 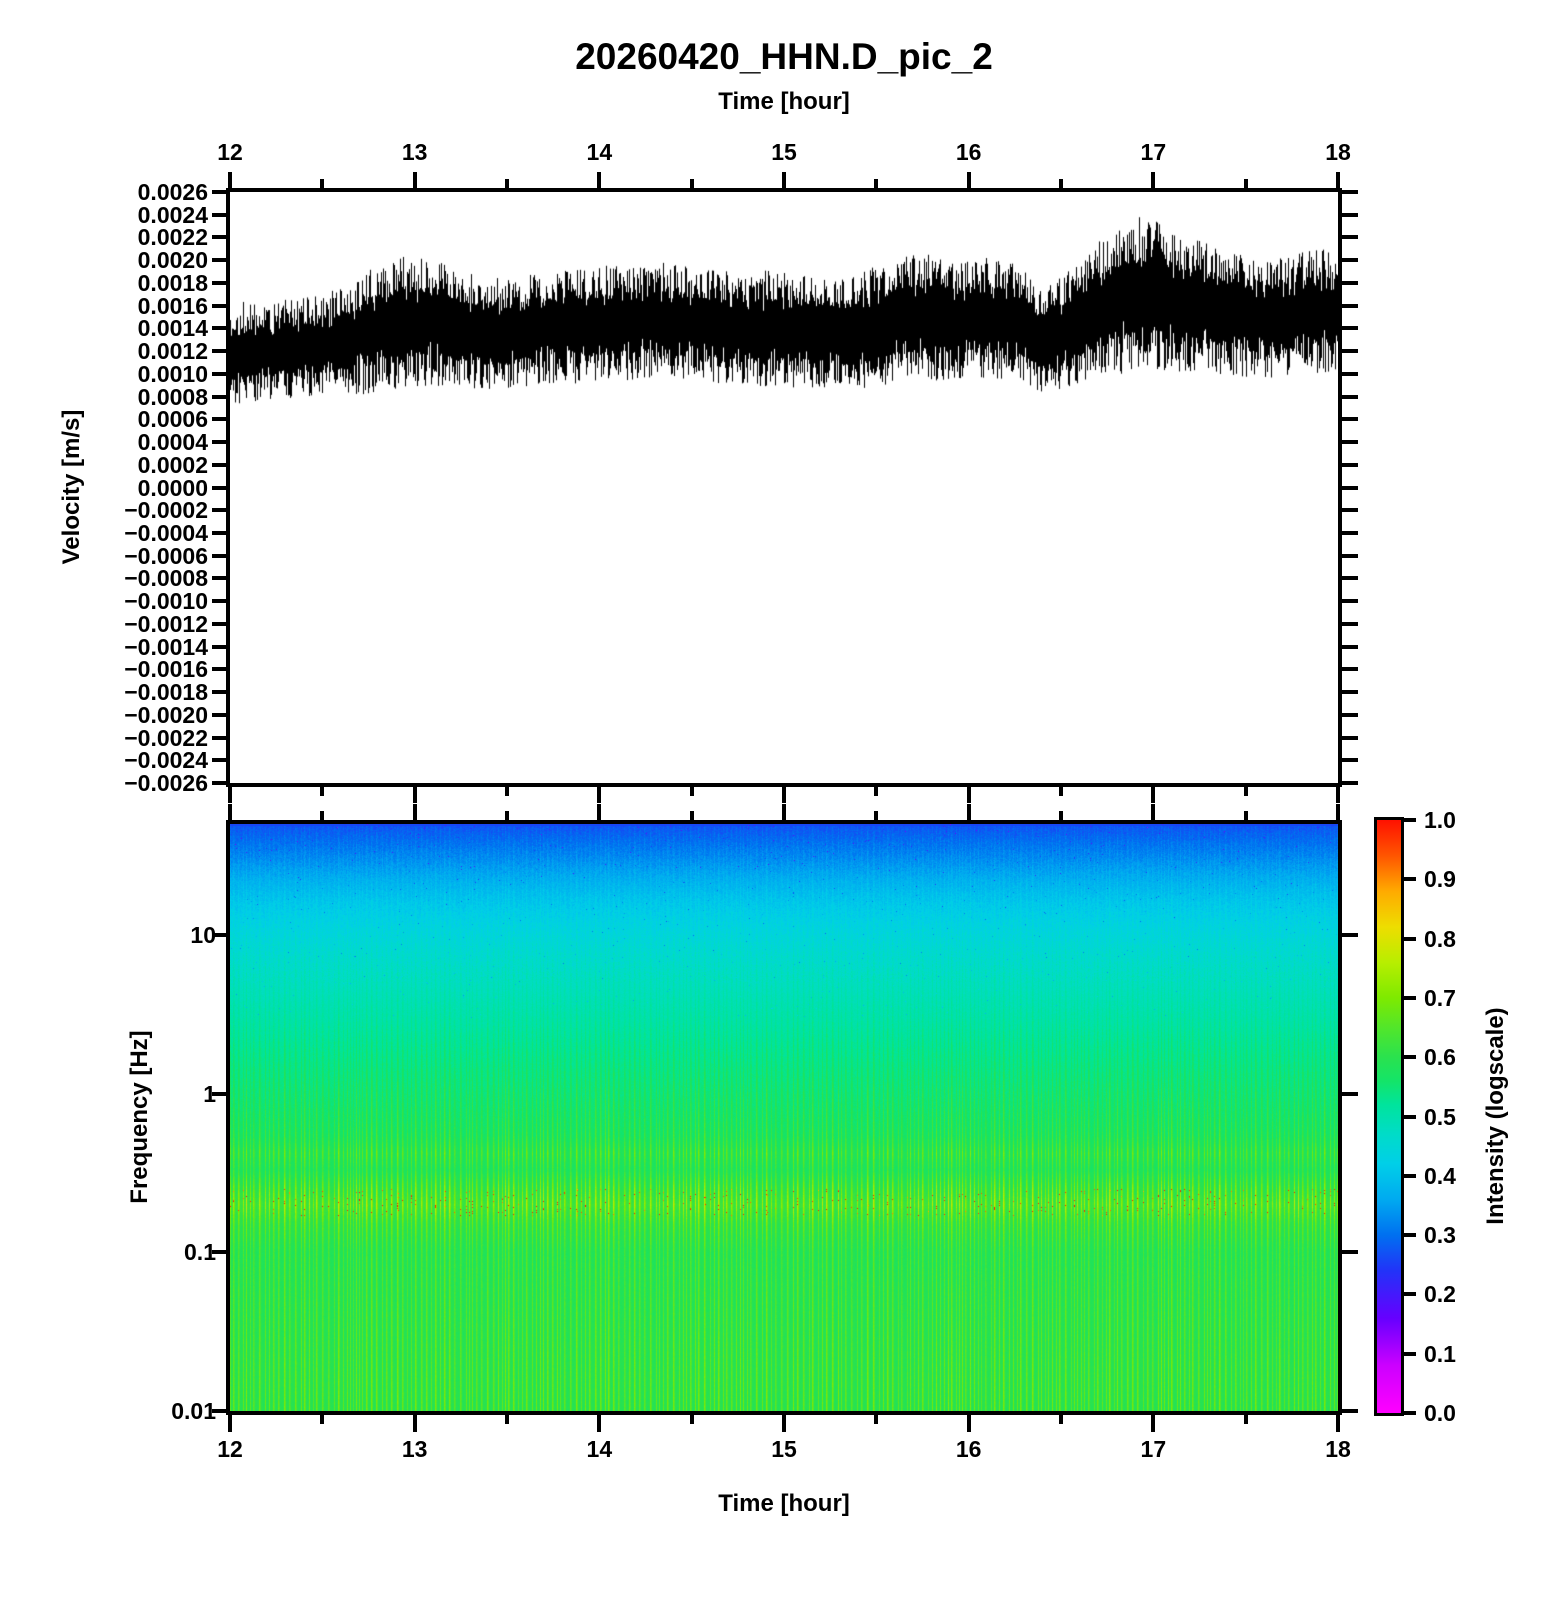 What do you see at coordinates (166, 646) in the screenshot?
I see `velocity-tick-label: −0.0014` at bounding box center [166, 646].